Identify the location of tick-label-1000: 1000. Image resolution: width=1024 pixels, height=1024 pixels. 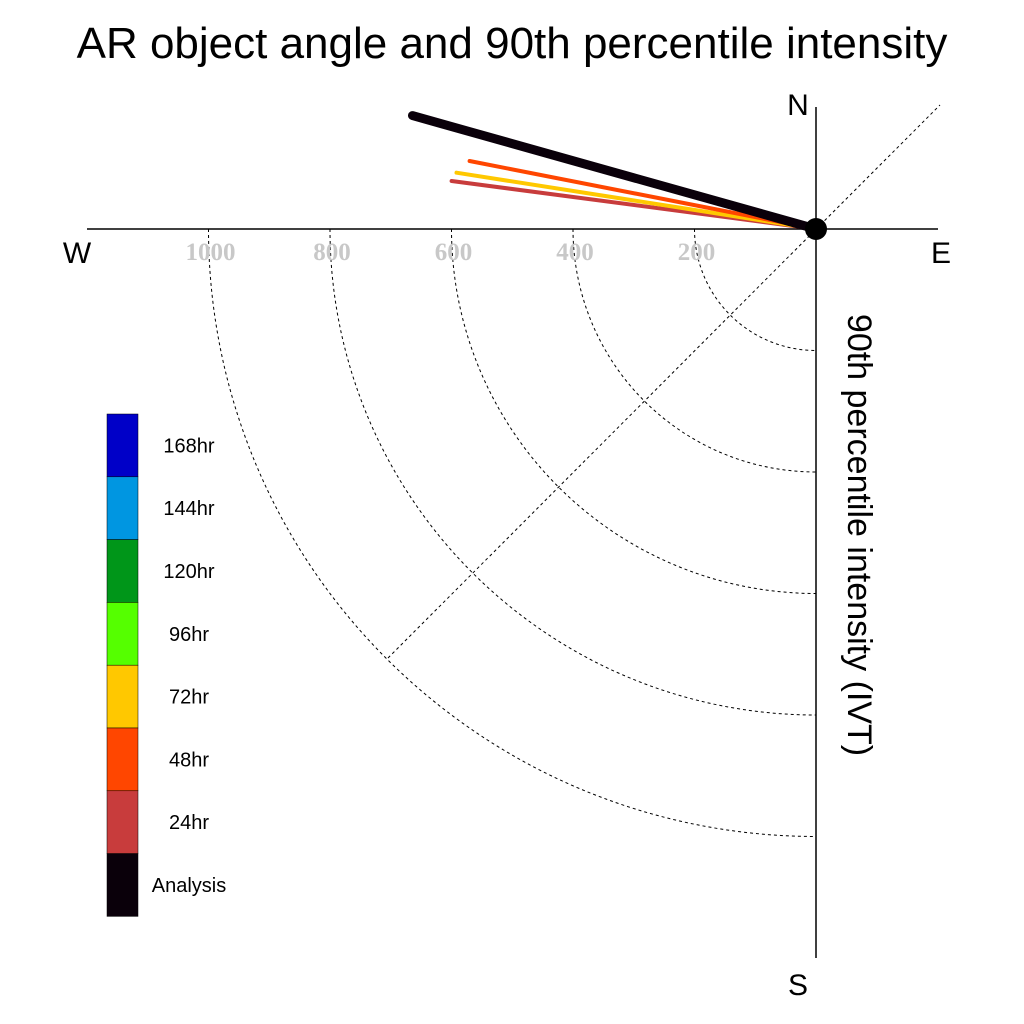
(211, 252).